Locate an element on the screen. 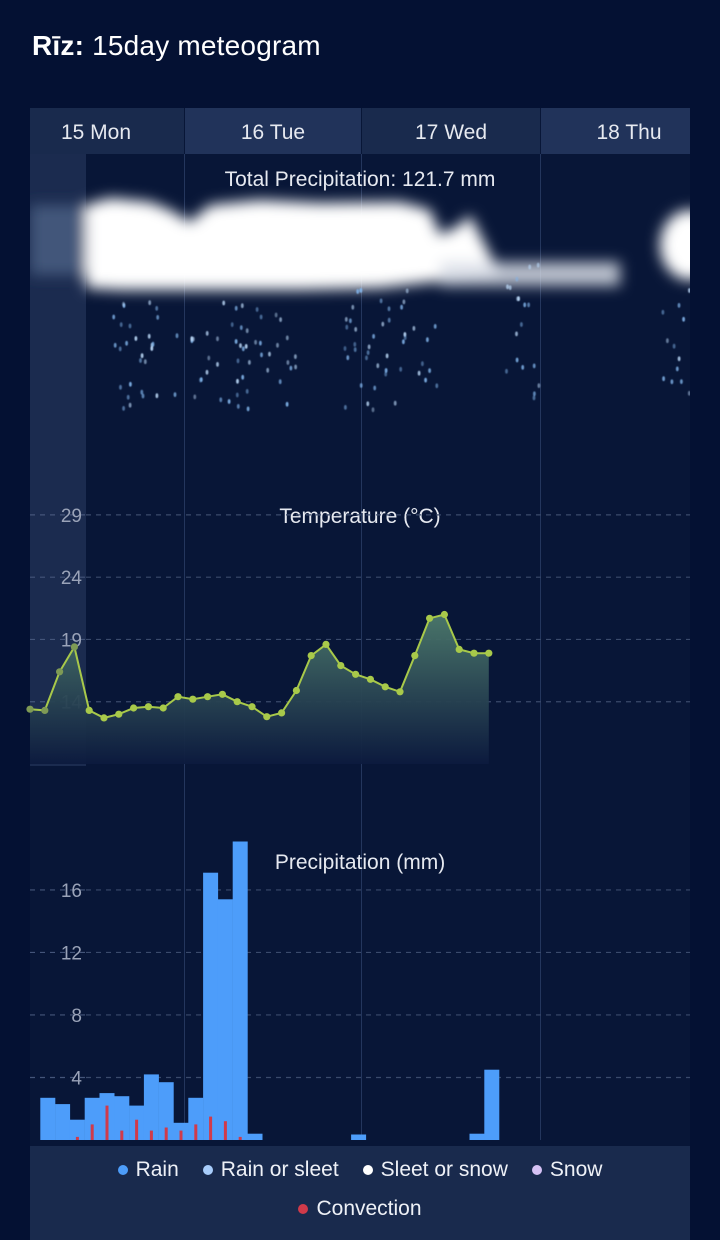 This screenshot has height=1240, width=720. convection-swatch is located at coordinates (303, 1209).